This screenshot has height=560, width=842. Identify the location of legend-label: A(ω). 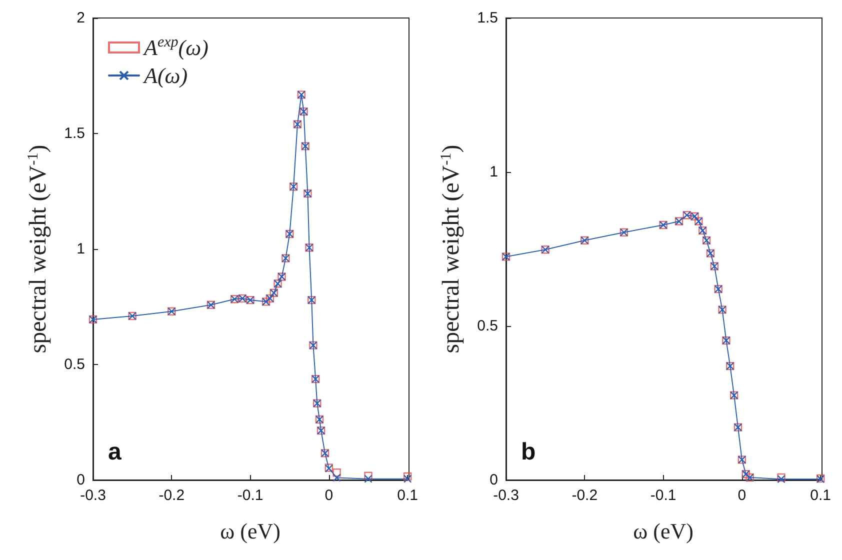
(165, 75).